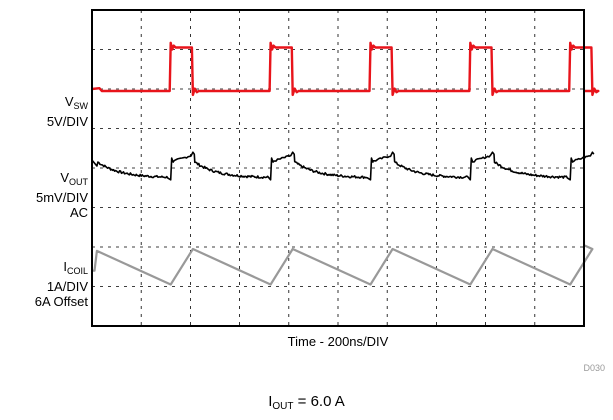  Describe the element at coordinates (343, 265) in the screenshot. I see `icoil-trace` at that location.